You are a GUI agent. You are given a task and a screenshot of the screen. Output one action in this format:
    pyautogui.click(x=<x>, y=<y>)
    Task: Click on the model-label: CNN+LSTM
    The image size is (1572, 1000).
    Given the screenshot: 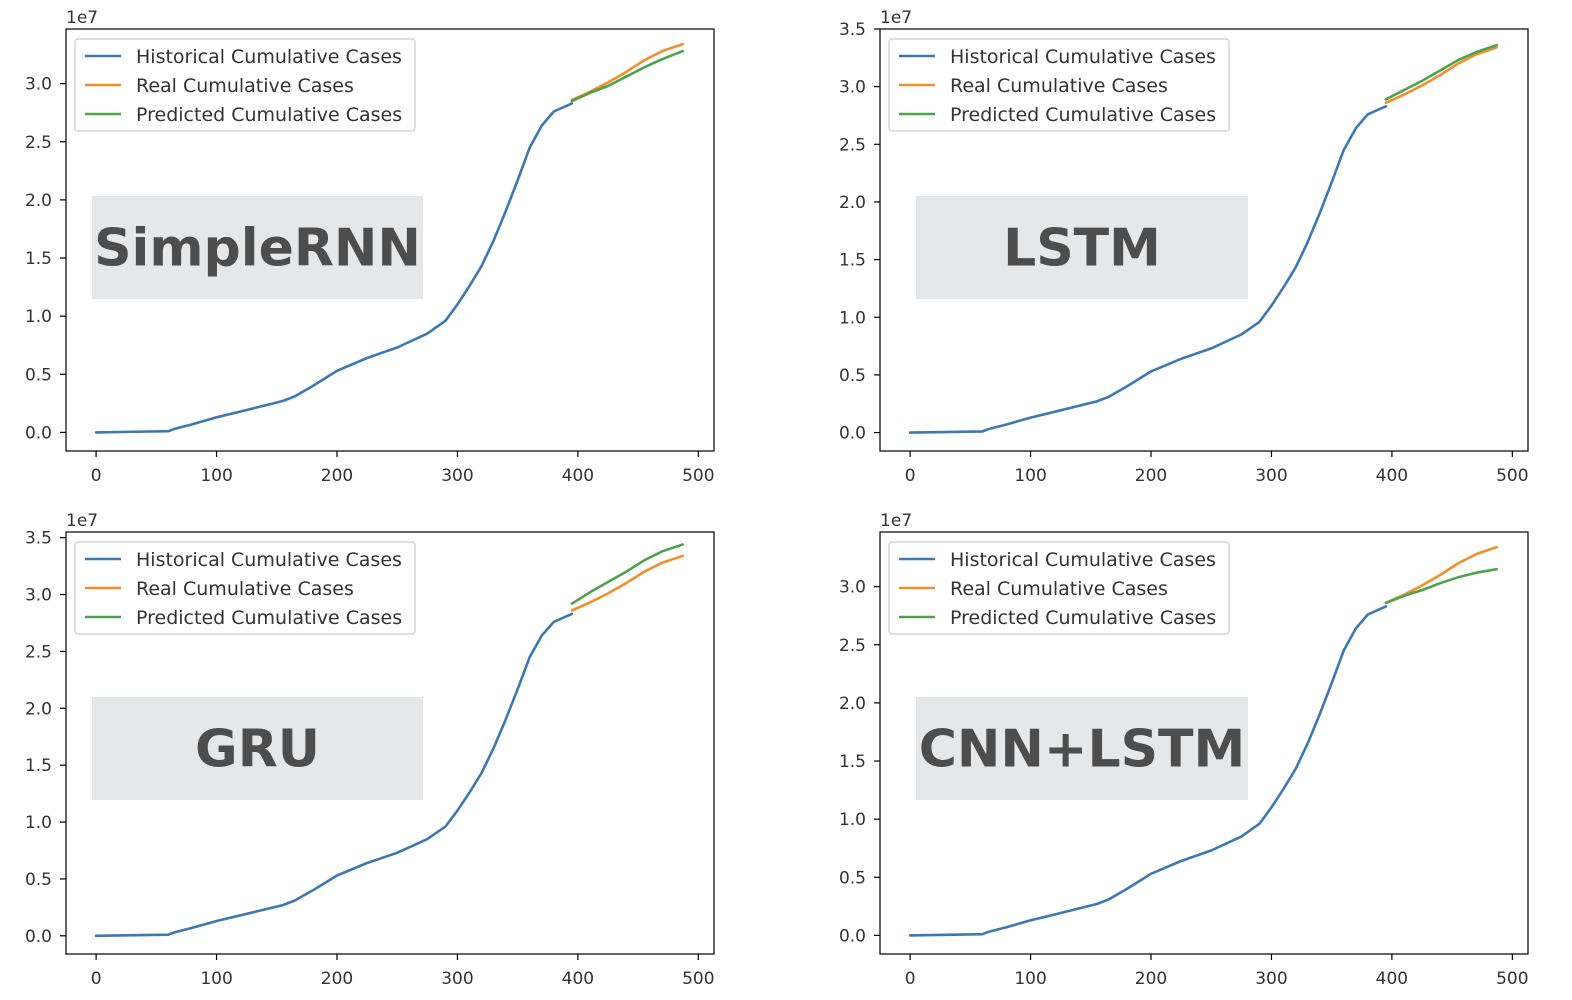 What is the action you would take?
    pyautogui.click(x=1082, y=750)
    